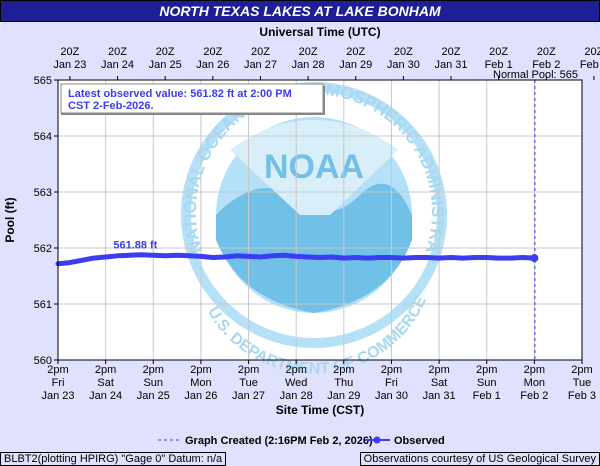 The height and width of the screenshot is (466, 600). What do you see at coordinates (534, 258) in the screenshot?
I see `latest-point` at bounding box center [534, 258].